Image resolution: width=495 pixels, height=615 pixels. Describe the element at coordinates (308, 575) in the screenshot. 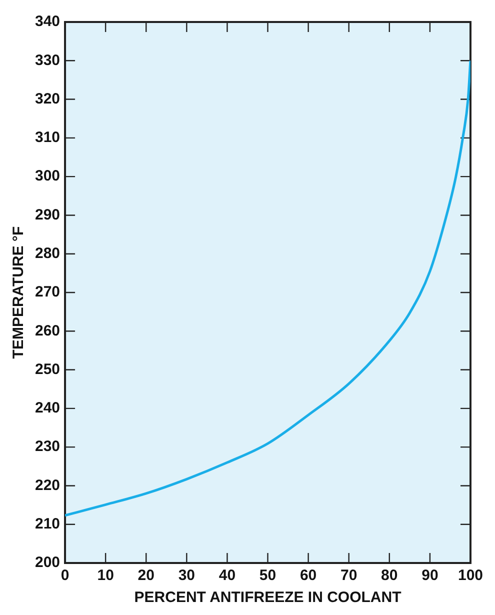

I see `x-tick-label: 60` at that location.